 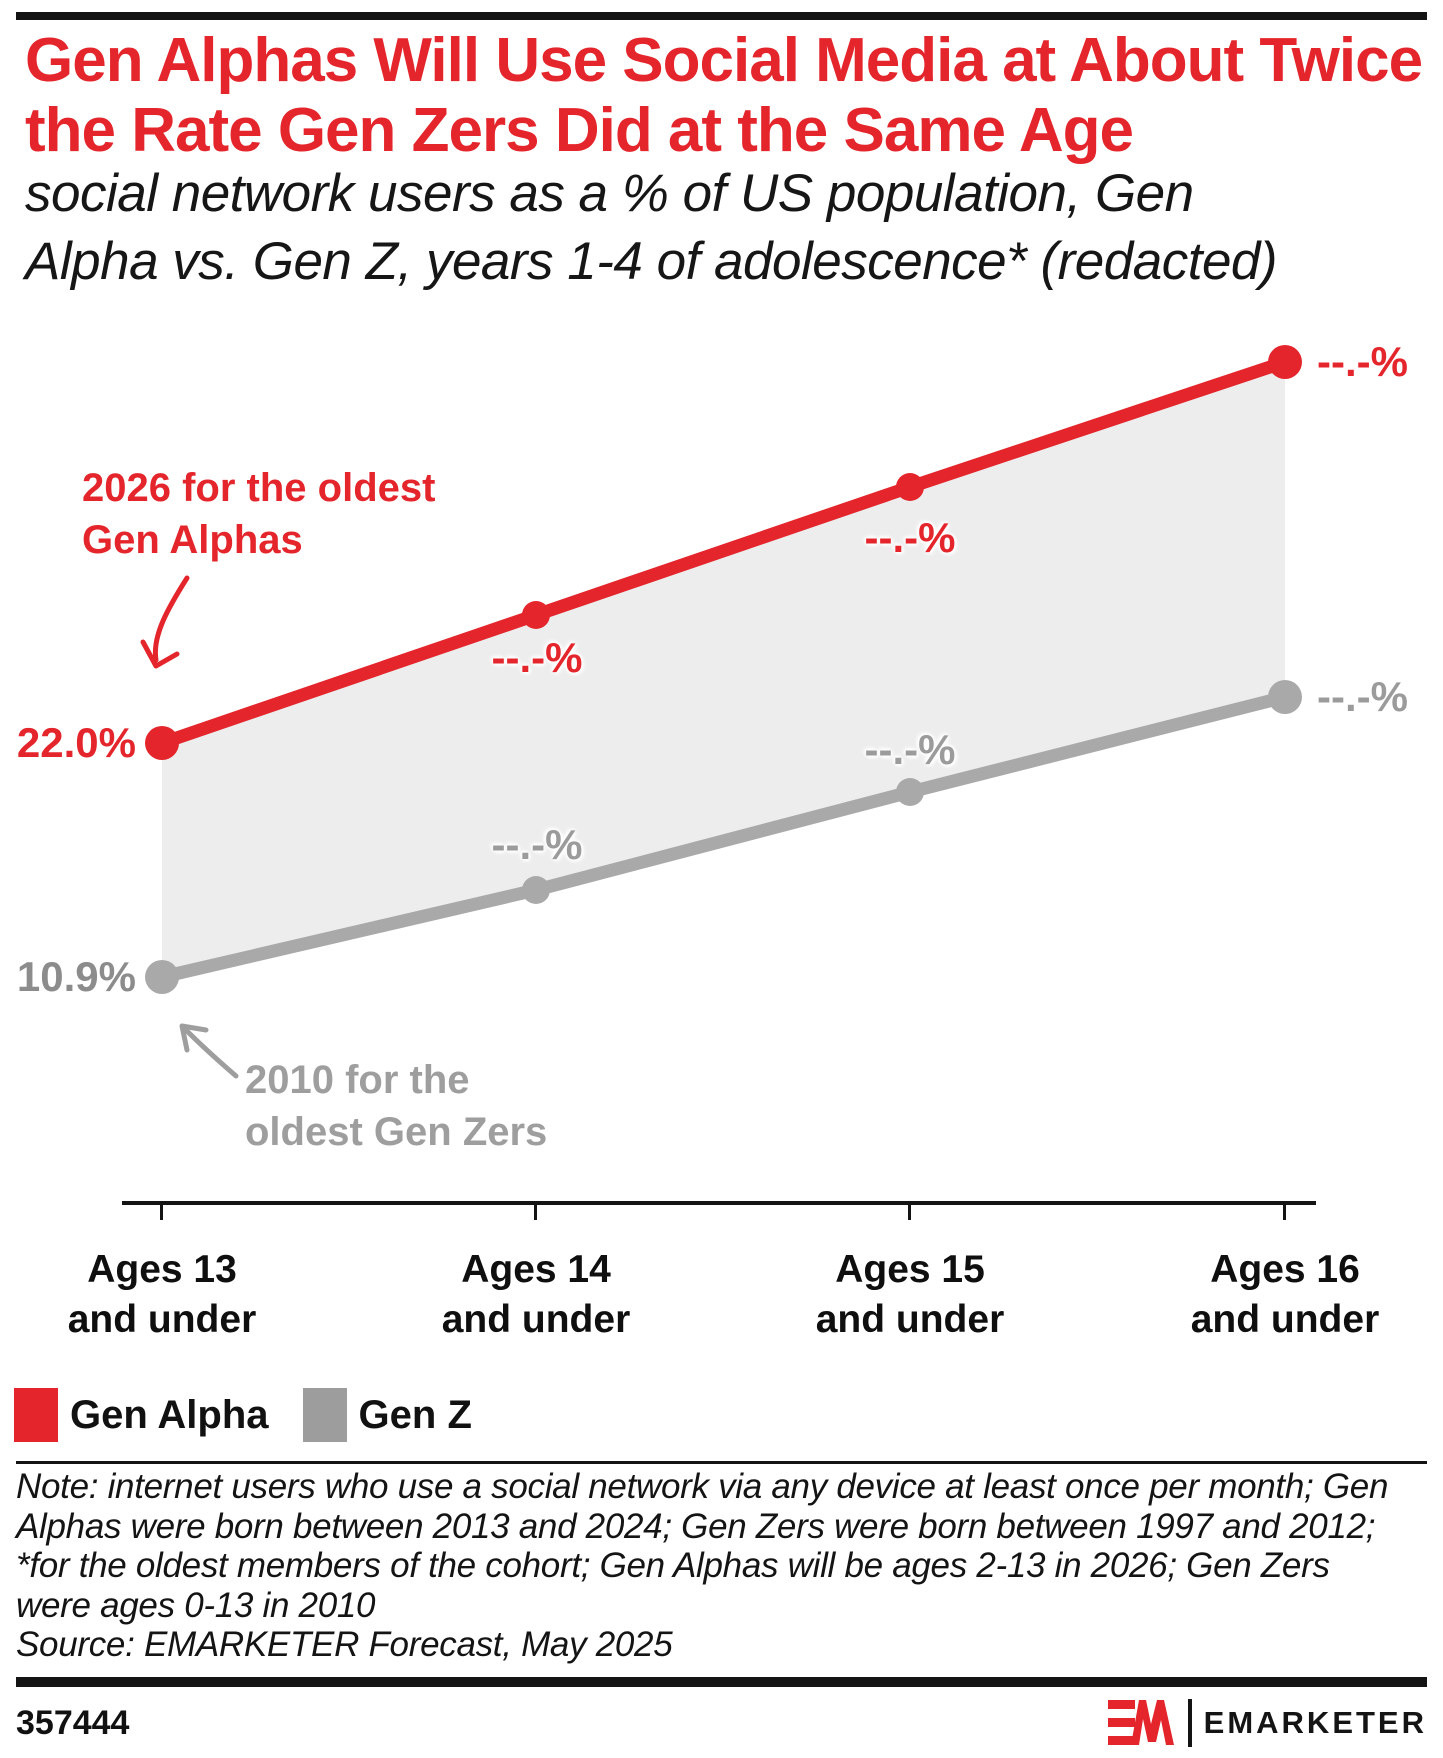 I want to click on gen-alpha-value-ages16: --.-%, so click(x=1362, y=361).